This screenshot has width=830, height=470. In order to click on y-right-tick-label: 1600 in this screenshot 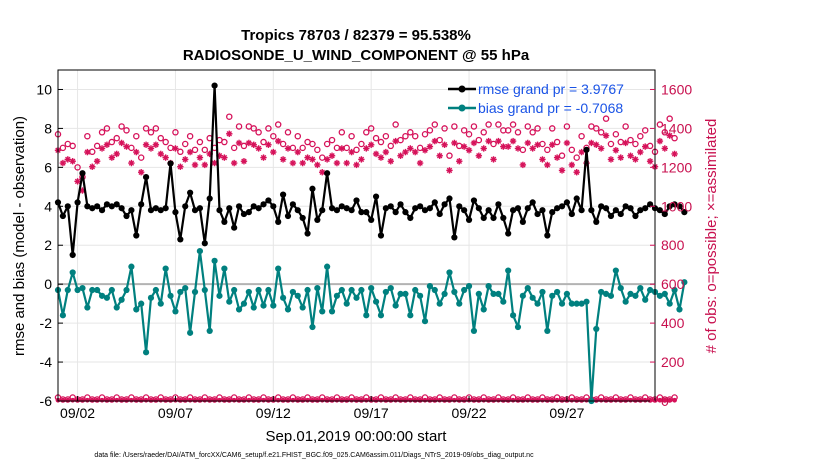, I will do `click(676, 89)`.